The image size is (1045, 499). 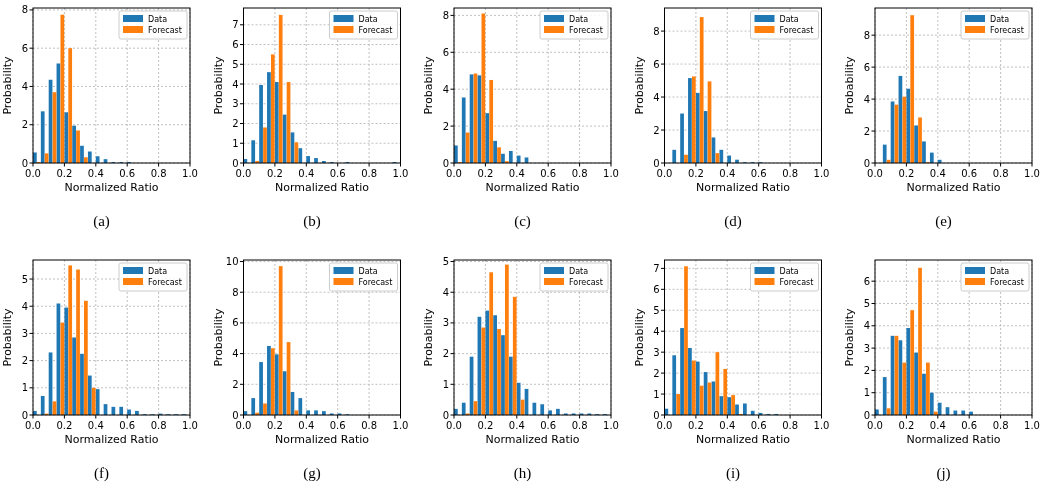 I want to click on y-tick-label: 10, so click(x=232, y=262).